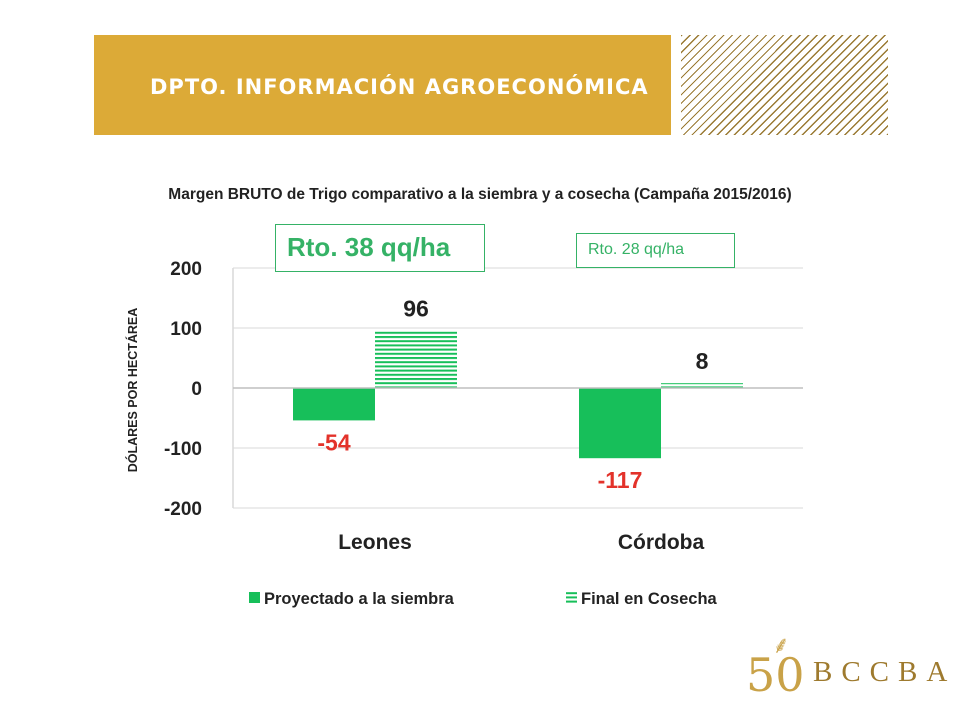 Image resolution: width=960 pixels, height=720 pixels. Describe the element at coordinates (416, 308) in the screenshot. I see `data-label: 96` at that location.